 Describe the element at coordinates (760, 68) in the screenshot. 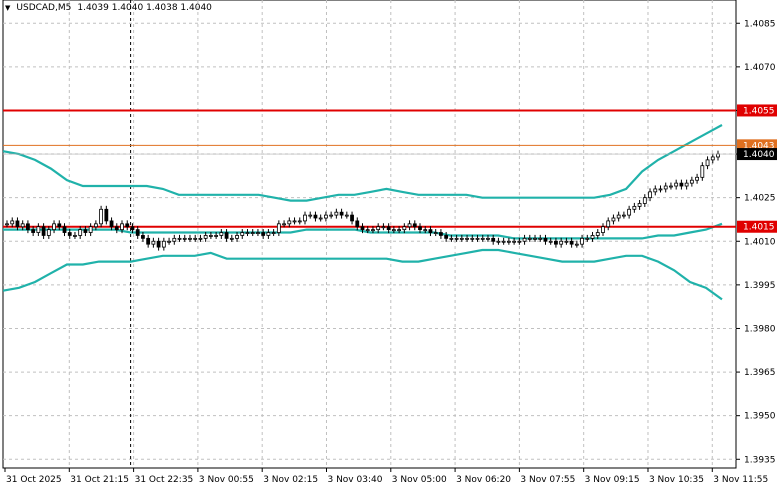

I see `y-tick-label: 1.4070` at that location.